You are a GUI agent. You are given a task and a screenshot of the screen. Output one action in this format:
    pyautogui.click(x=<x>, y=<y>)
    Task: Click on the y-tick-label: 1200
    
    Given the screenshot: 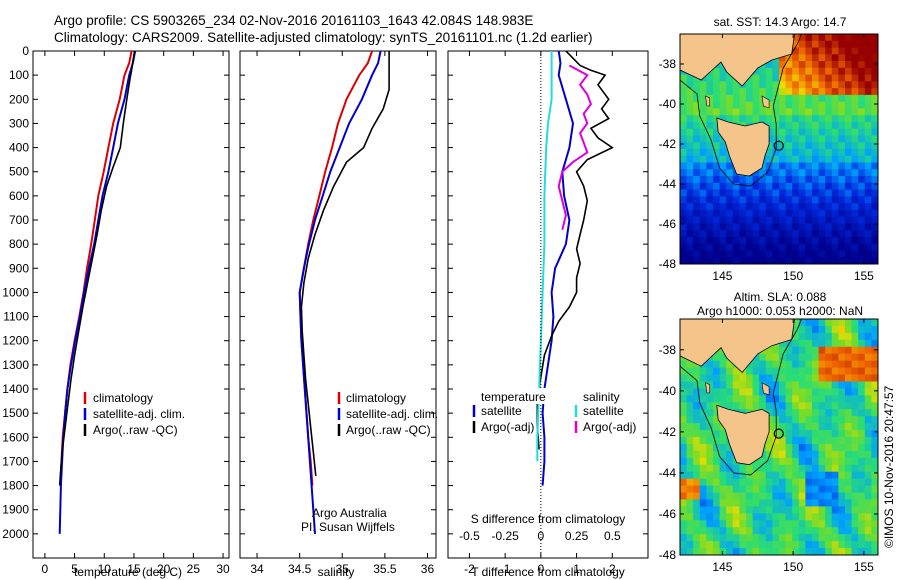 What is the action you would take?
    pyautogui.click(x=15, y=341)
    